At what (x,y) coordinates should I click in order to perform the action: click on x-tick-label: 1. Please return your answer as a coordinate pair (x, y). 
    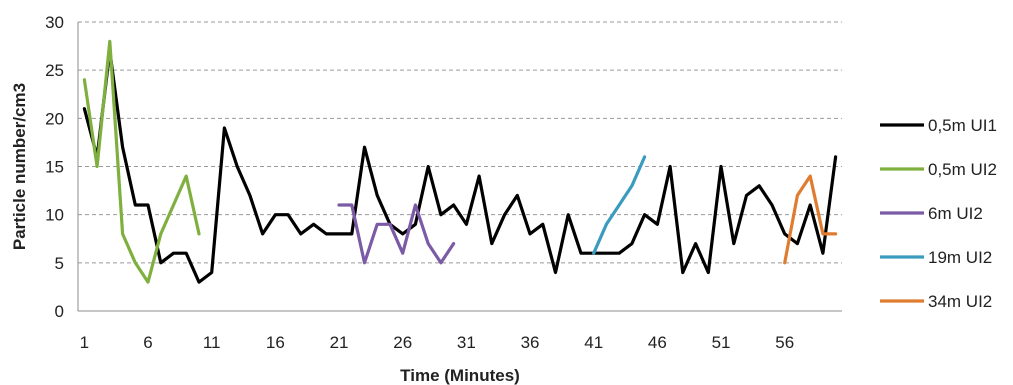
    Looking at the image, I should click on (84, 342).